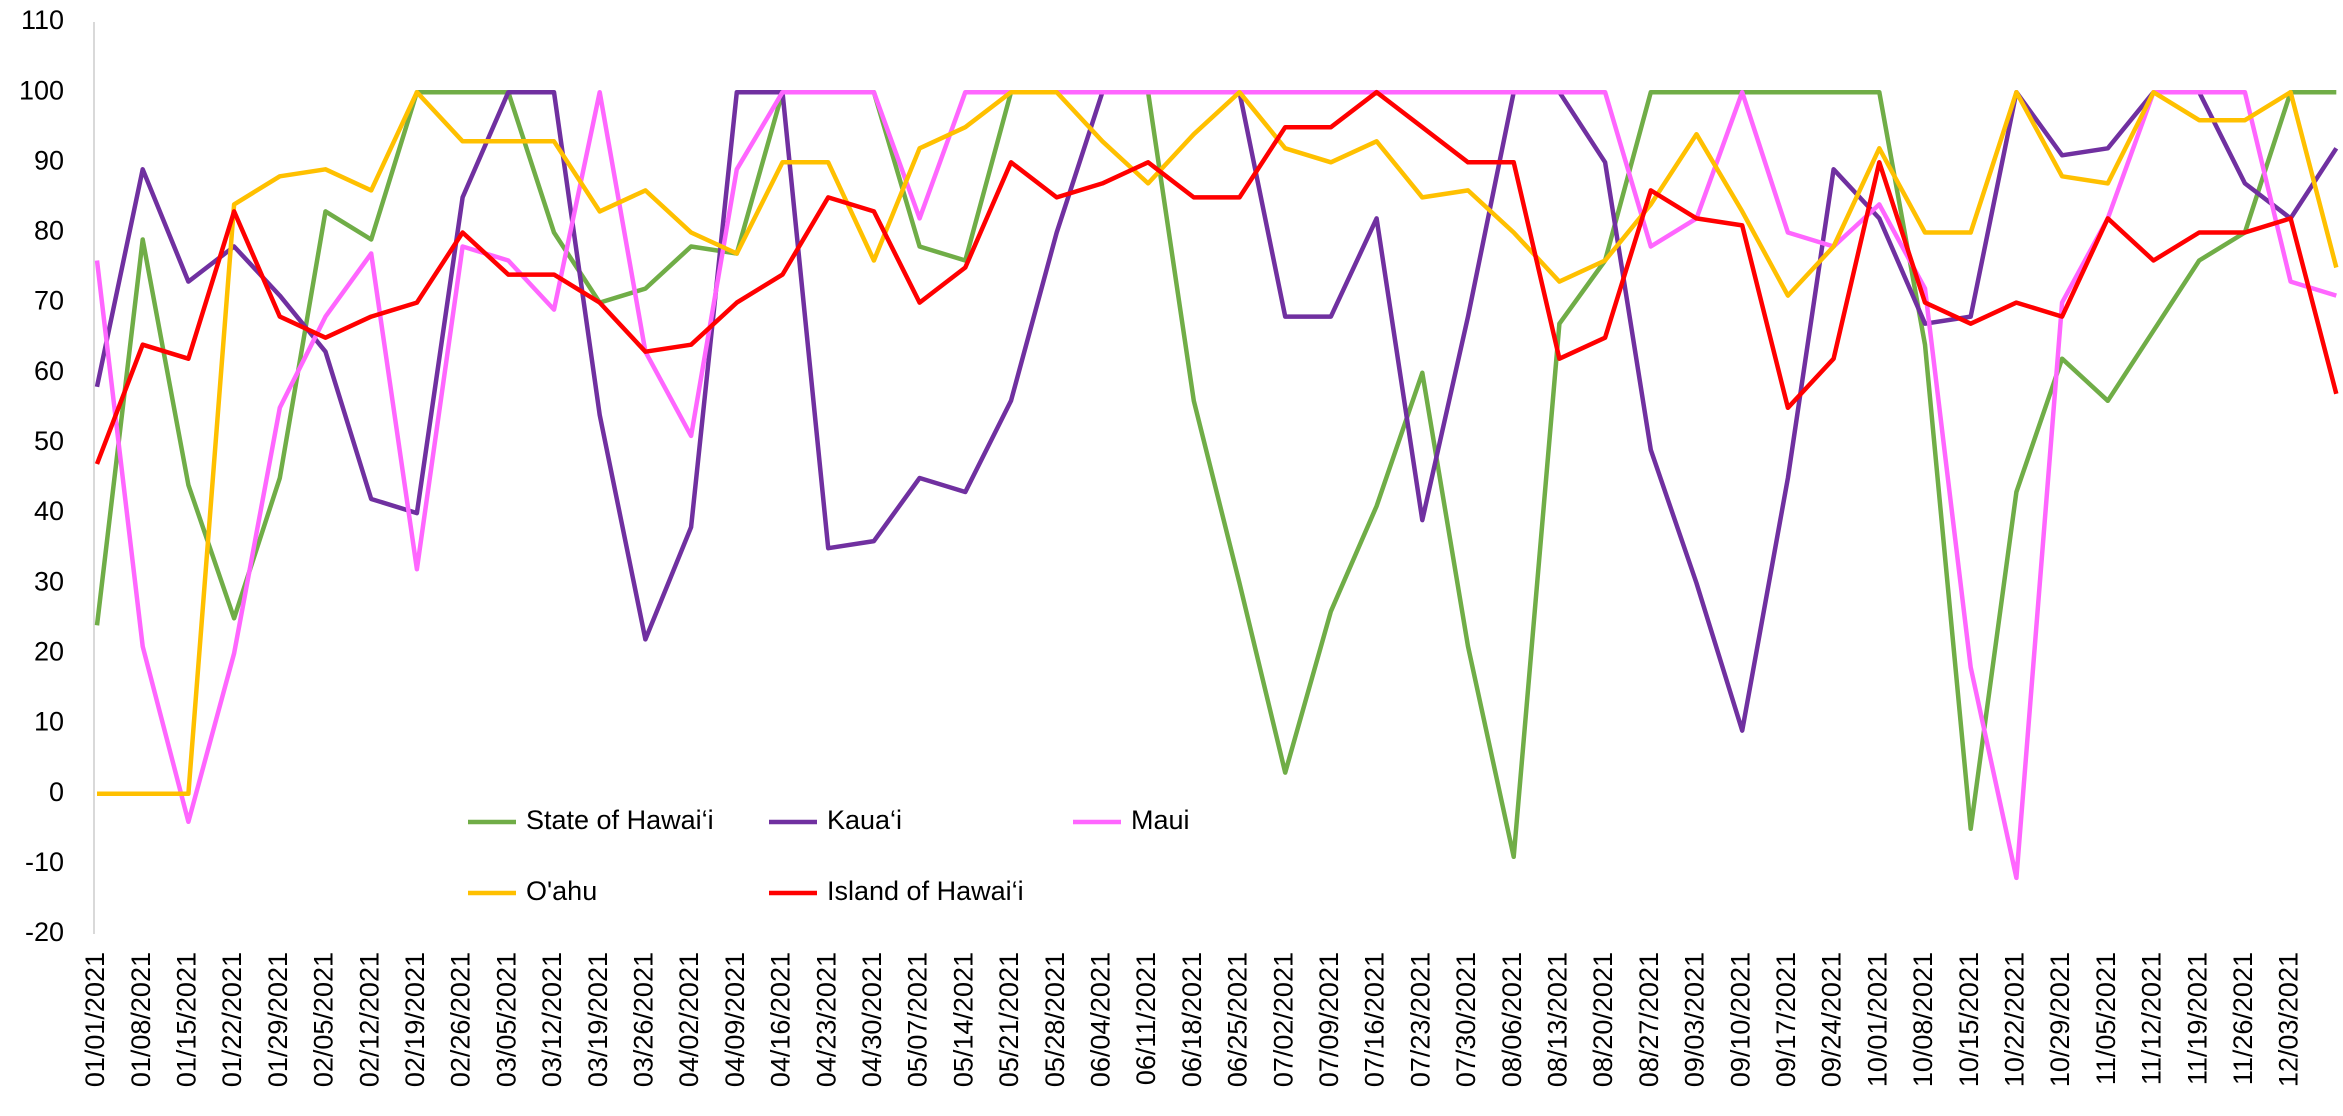  Describe the element at coordinates (1238, 1019) in the screenshot. I see `x-tick-label: 06/25/2021` at that location.